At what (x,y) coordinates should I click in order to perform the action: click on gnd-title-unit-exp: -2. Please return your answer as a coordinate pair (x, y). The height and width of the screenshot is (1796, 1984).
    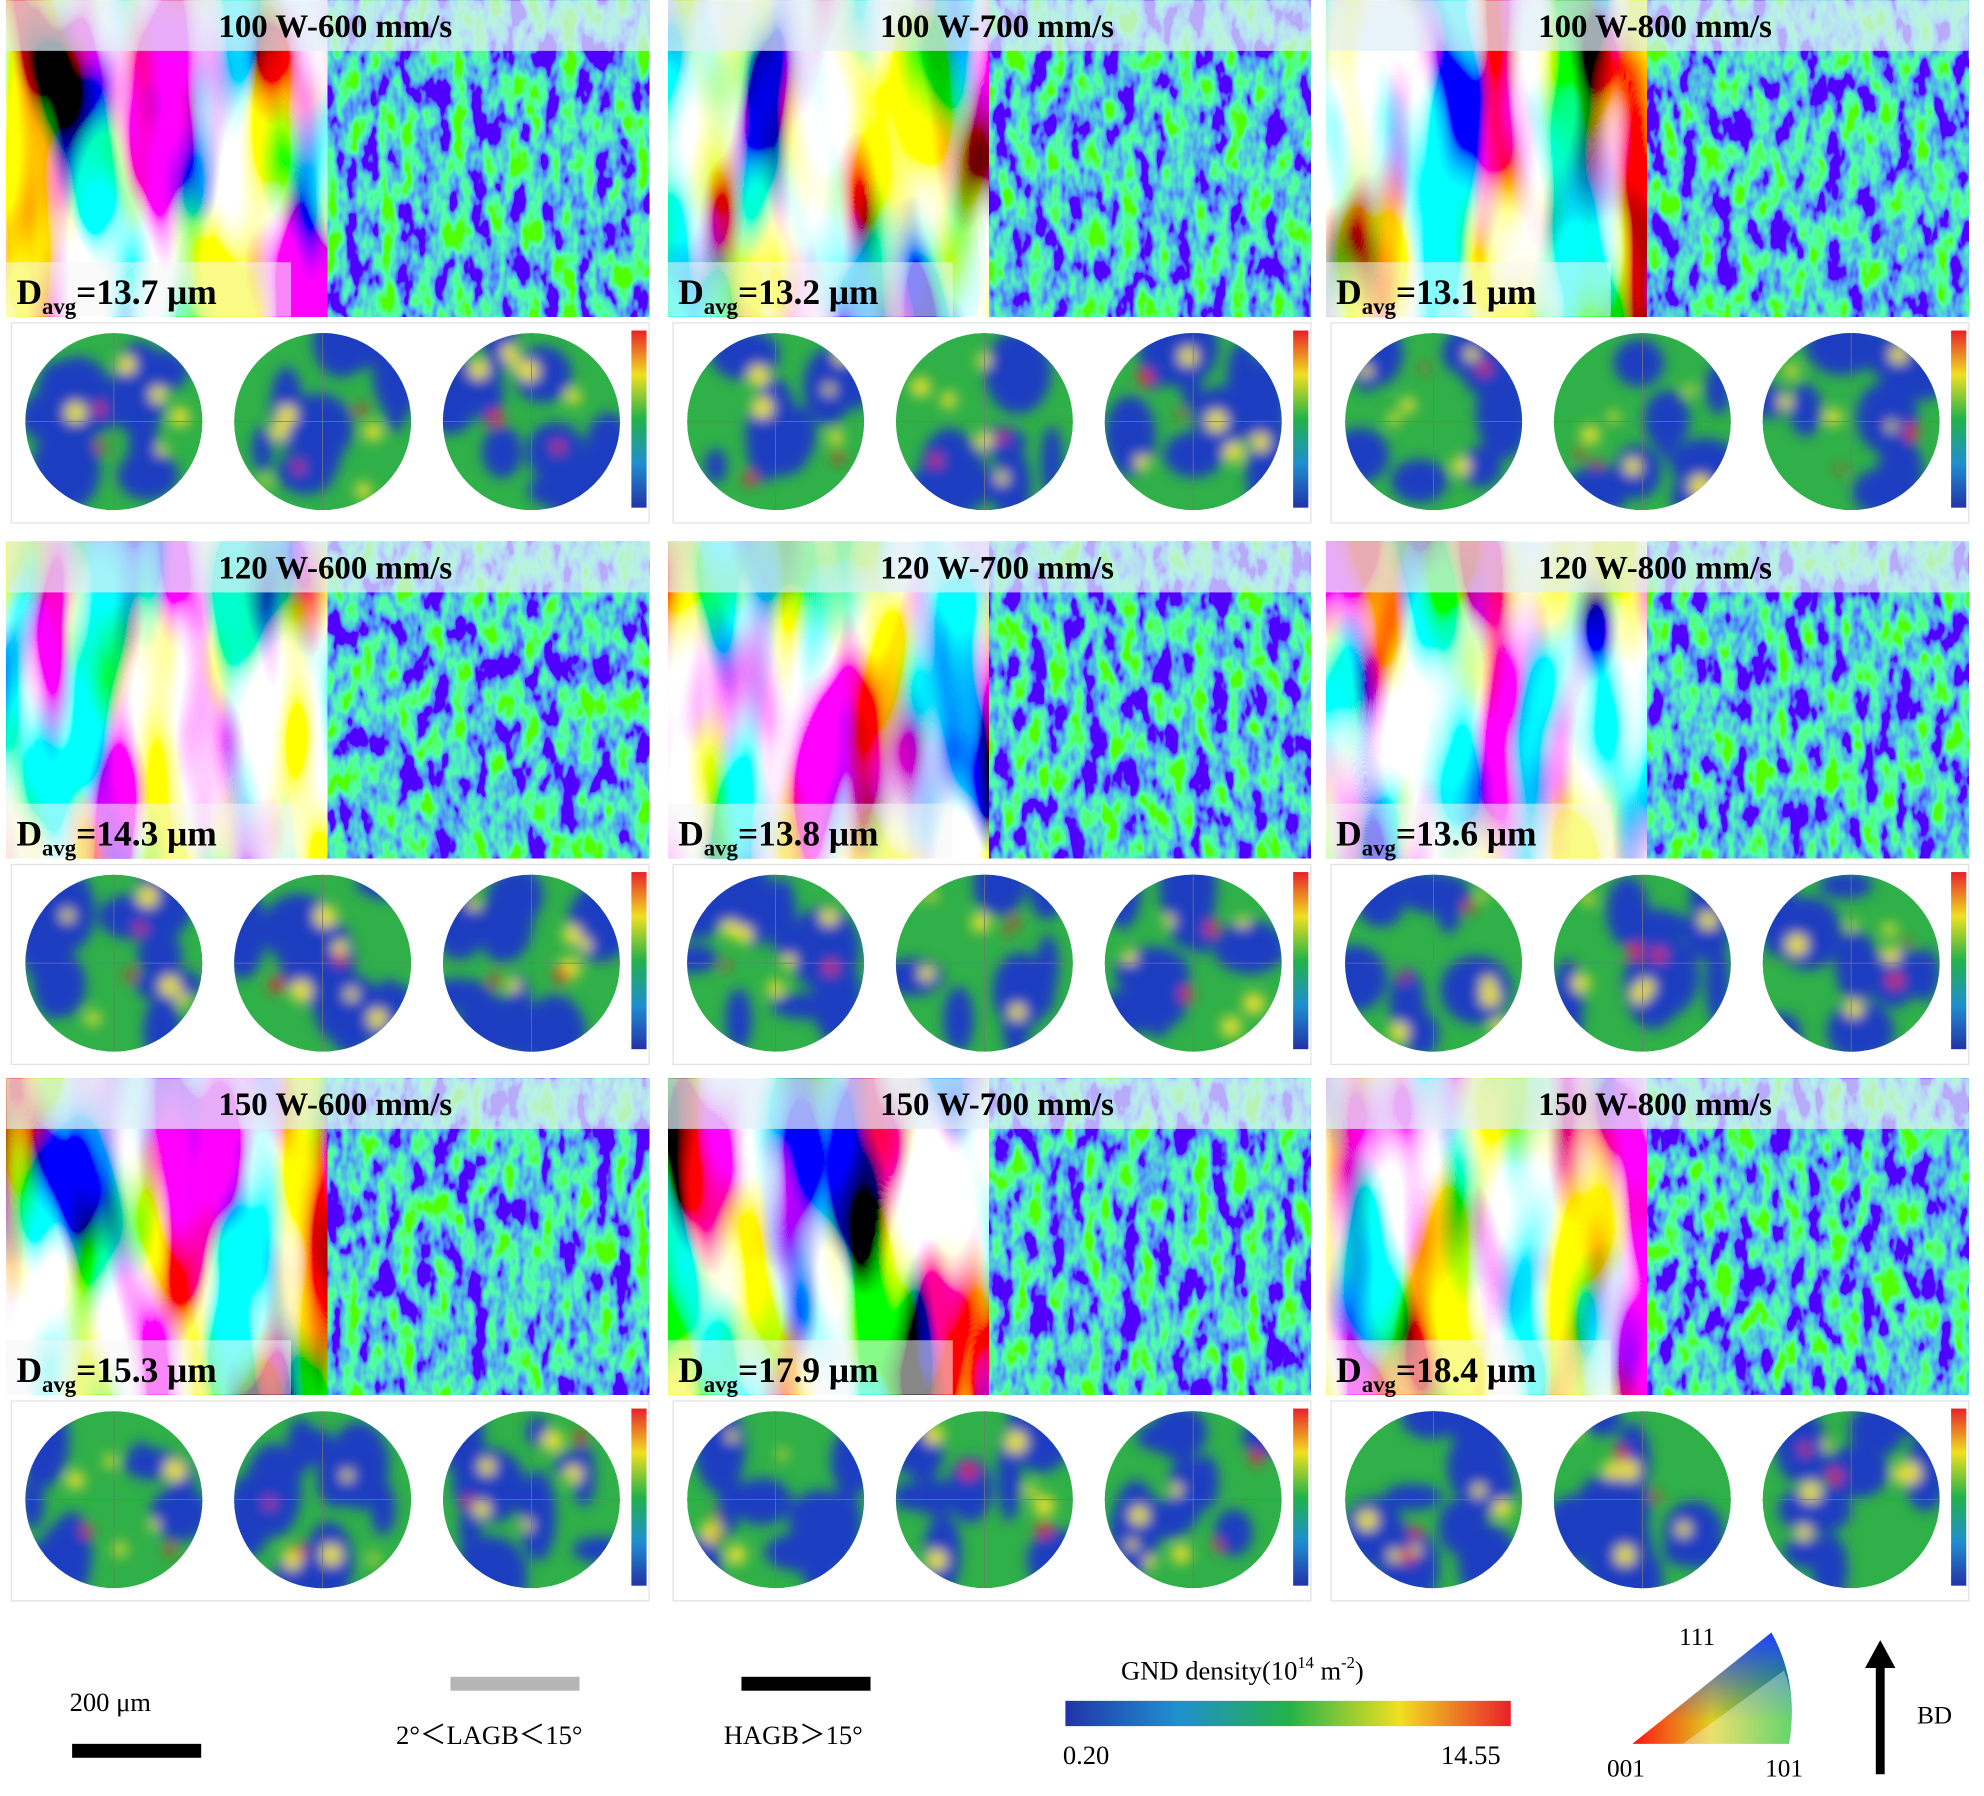
    Looking at the image, I should click on (1348, 1662).